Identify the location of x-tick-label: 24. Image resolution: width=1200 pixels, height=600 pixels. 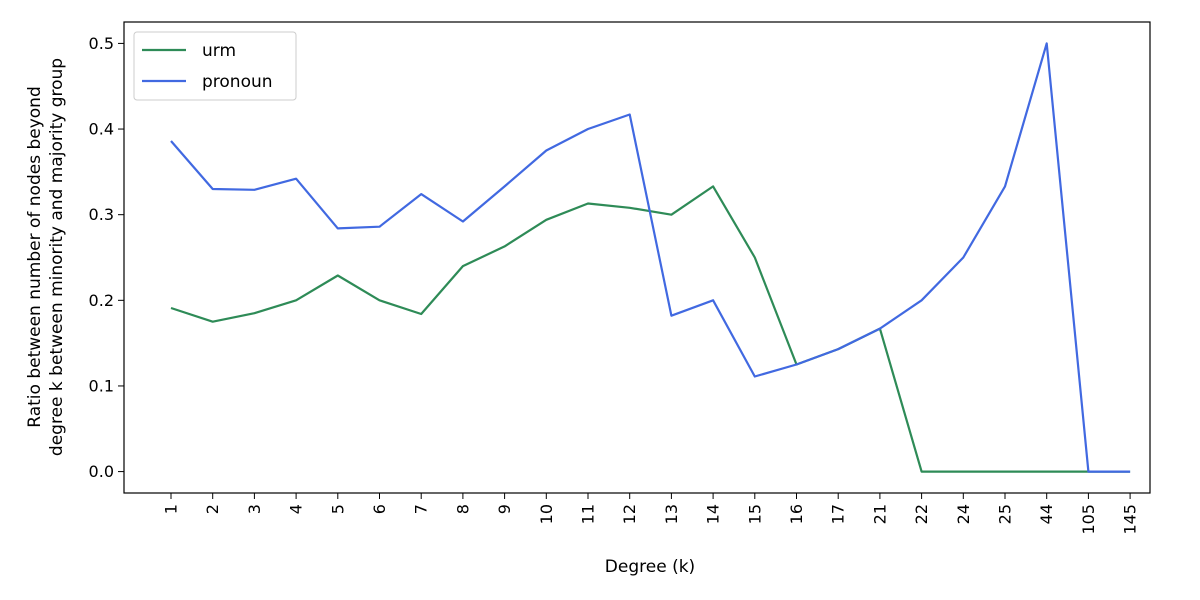
(963, 514).